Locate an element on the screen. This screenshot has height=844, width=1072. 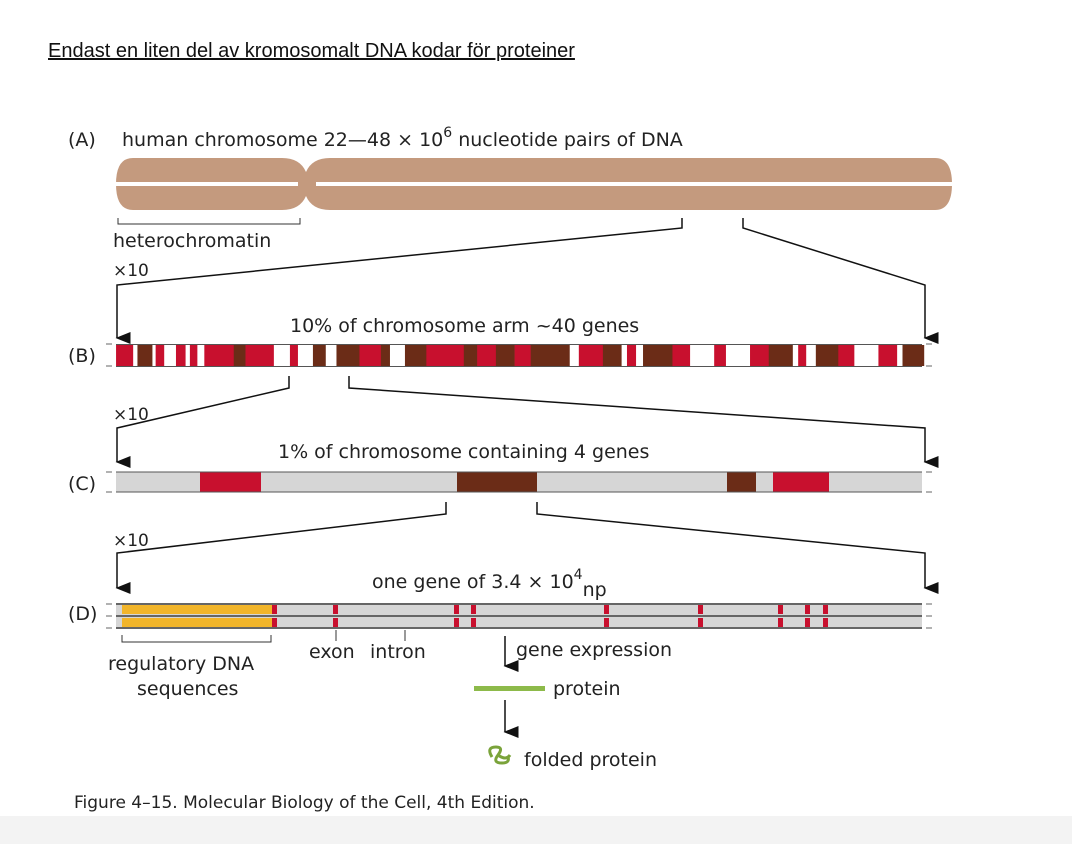
exon-label: exon is located at coordinates (332, 652).